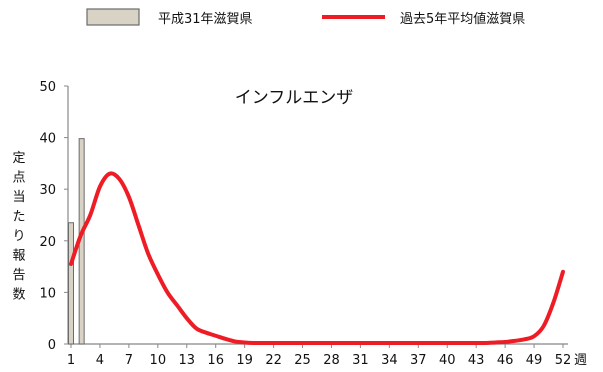 Image resolution: width=603 pixels, height=372 pixels. Describe the element at coordinates (47, 242) in the screenshot. I see `y-tick-label: 20` at that location.